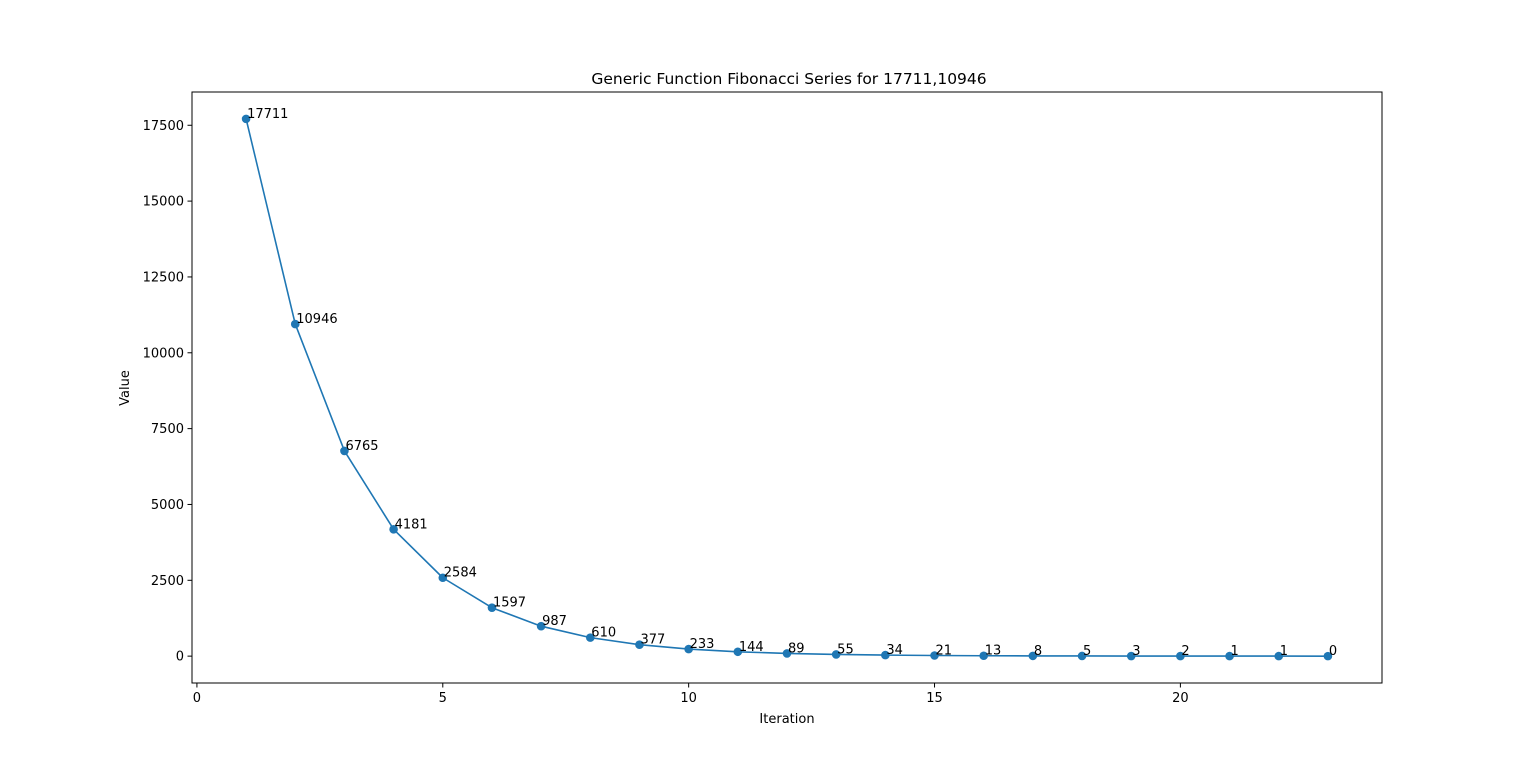  I want to click on y-tick-label: 17500, so click(163, 126).